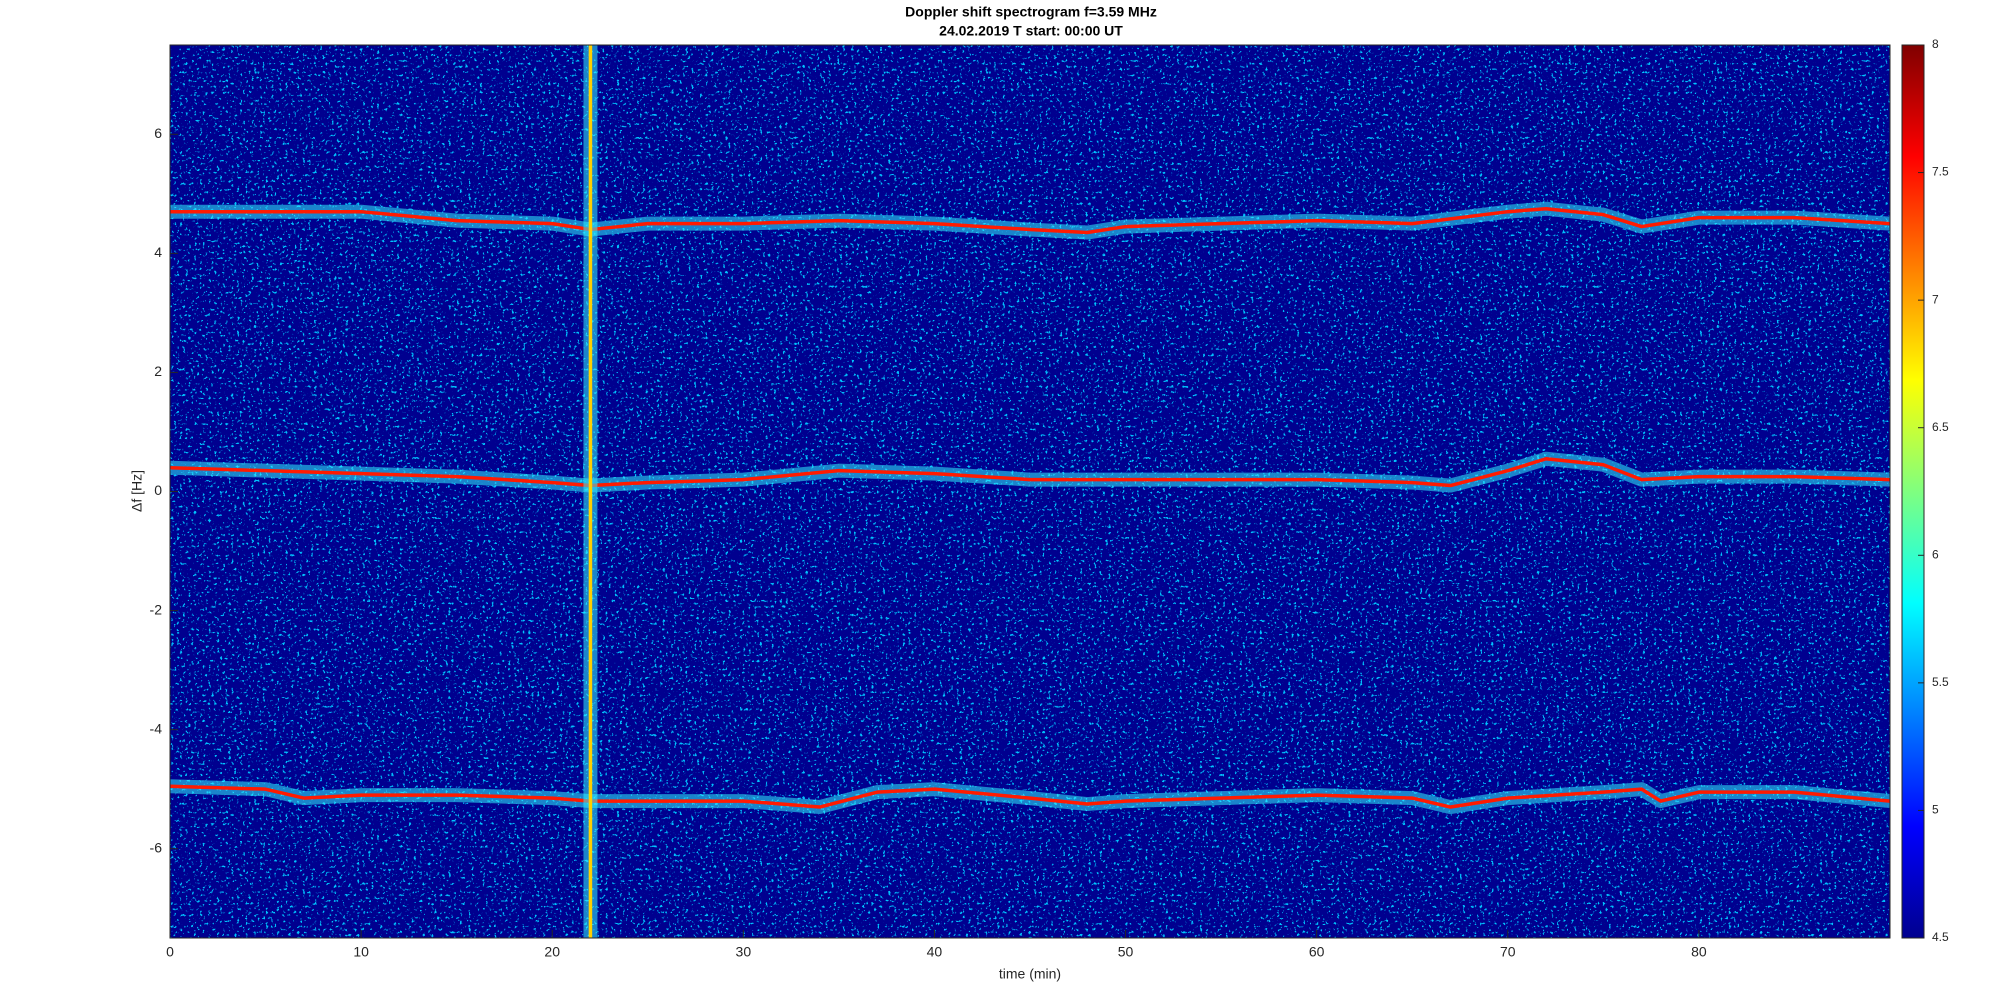 This screenshot has height=1003, width=2000. What do you see at coordinates (1699, 952) in the screenshot?
I see `x-tick-label: 80` at bounding box center [1699, 952].